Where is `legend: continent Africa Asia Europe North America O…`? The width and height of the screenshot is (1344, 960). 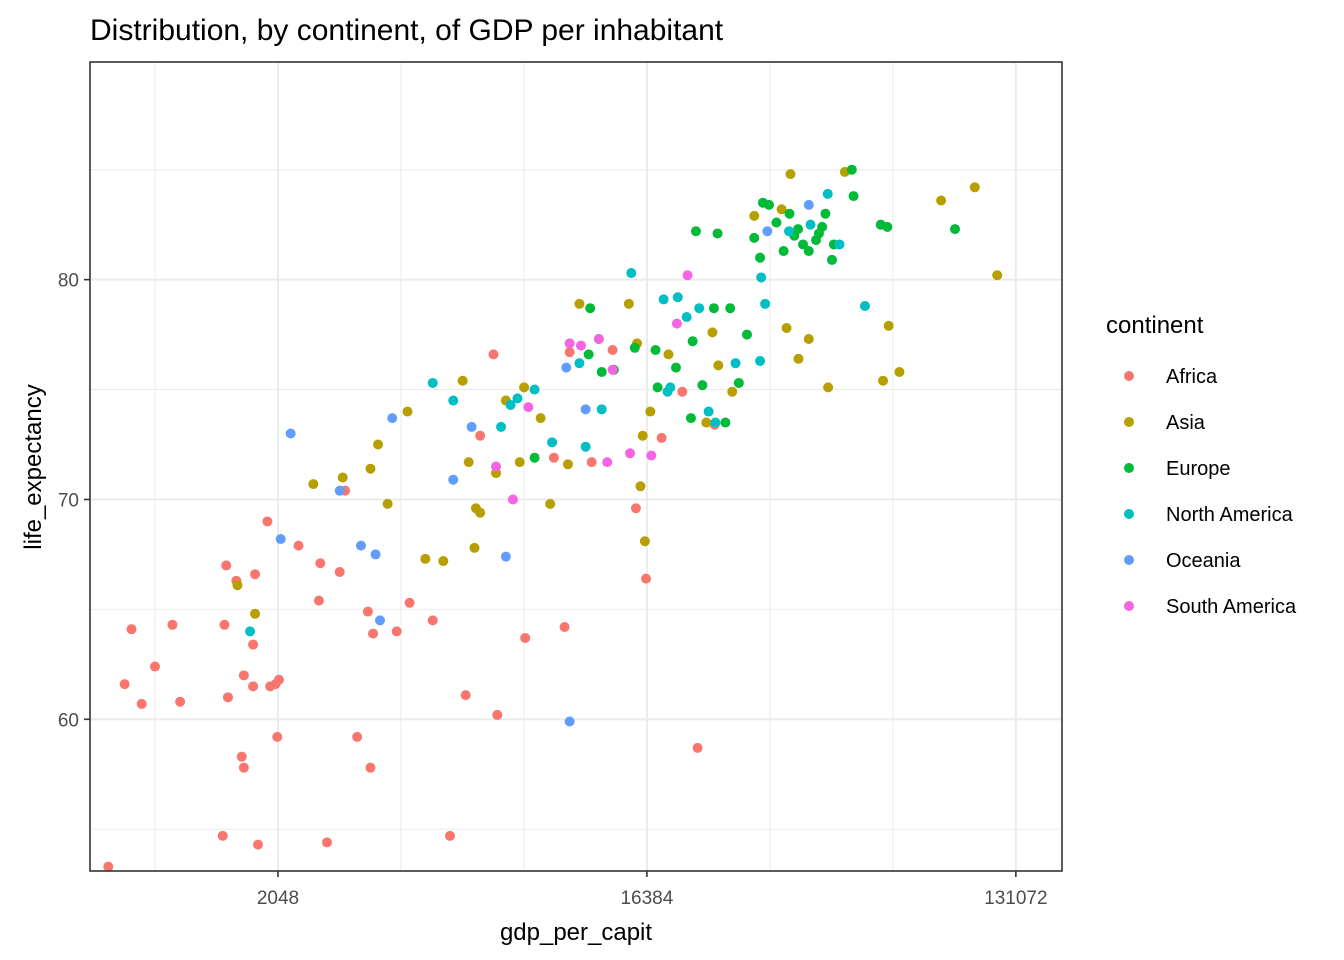
legend: continent Africa Asia Europe North America O… is located at coordinates (1201, 465).